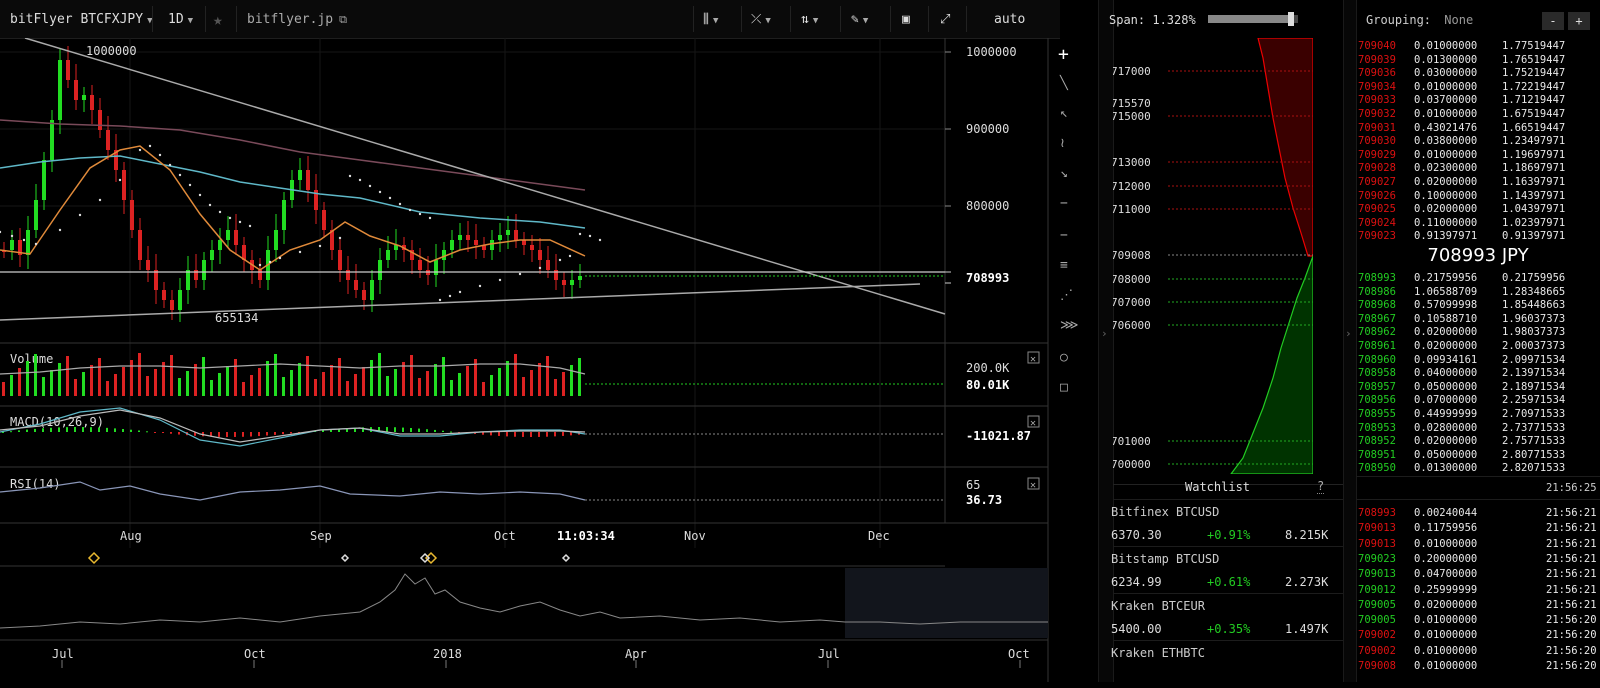 Image resolution: width=1600 pixels, height=688 pixels. I want to click on curve-tool-icon: ≀, so click(1062, 143).